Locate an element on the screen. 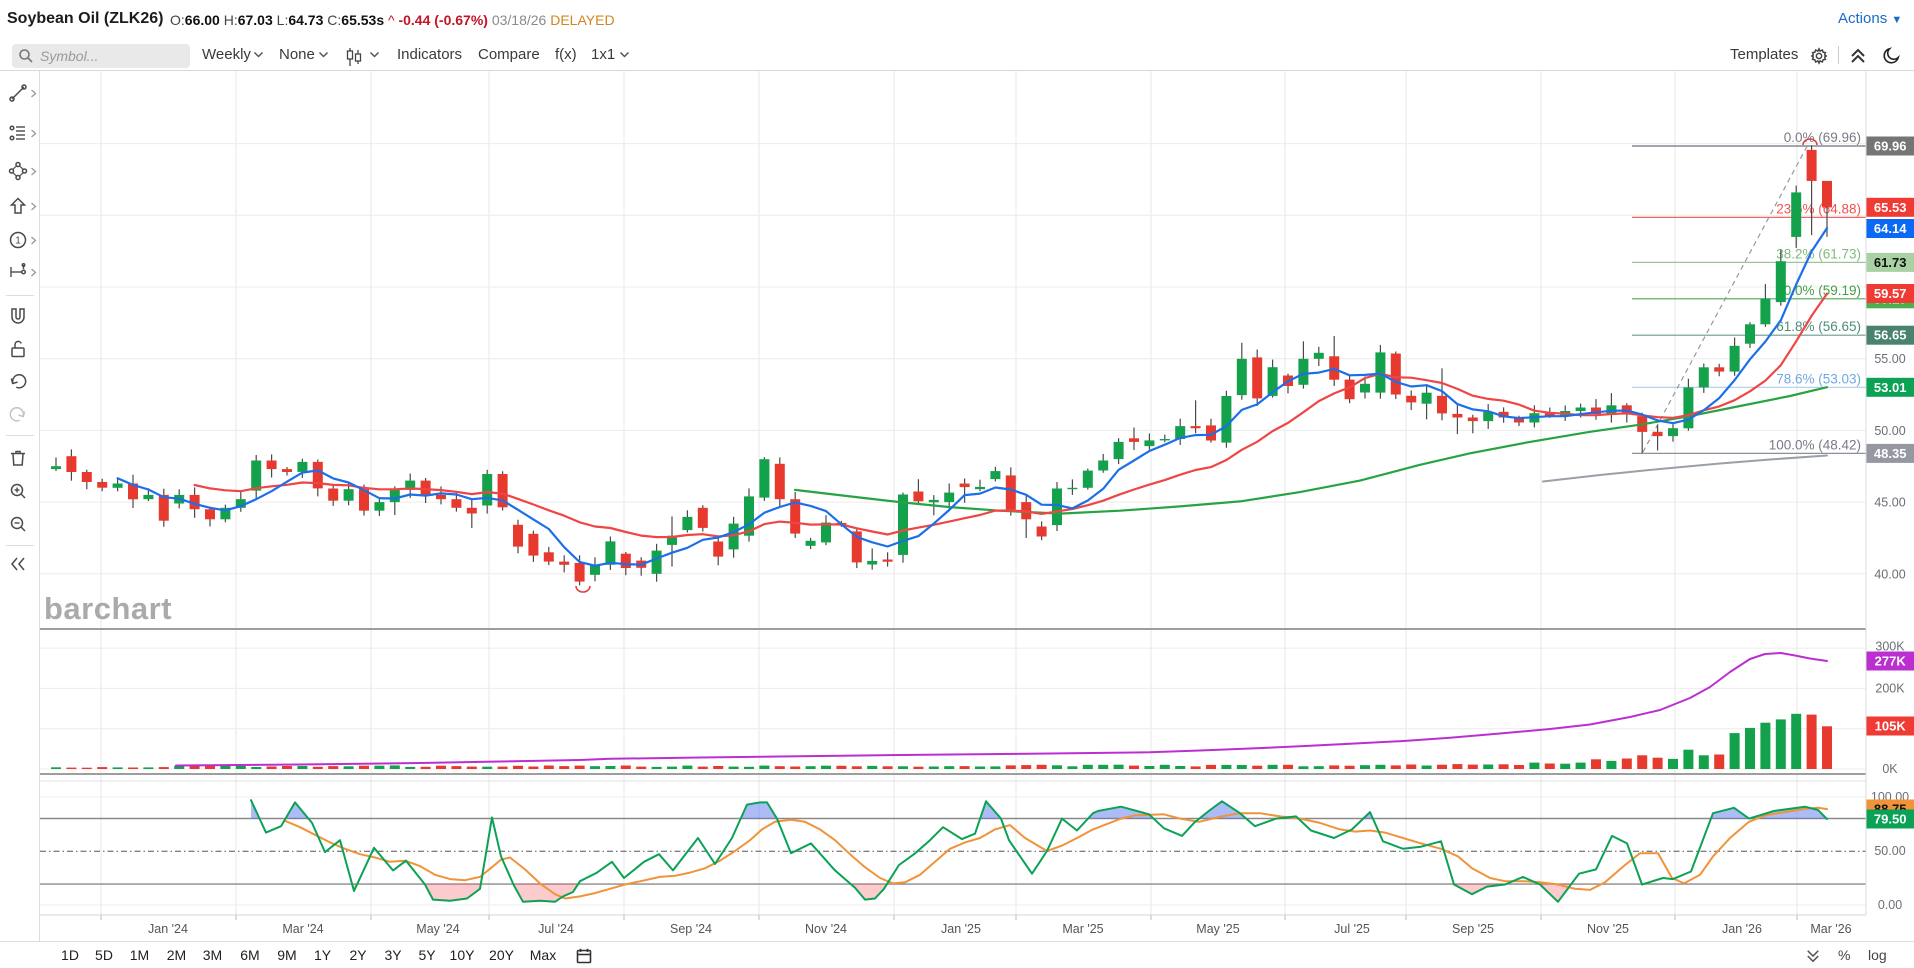 The image size is (1914, 968). svg-text: 65.53 is located at coordinates (1890, 207).